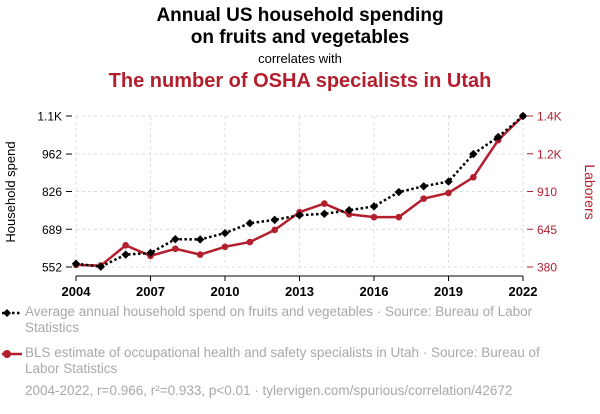  I want to click on x-tick-label-5: 2019, so click(448, 291).